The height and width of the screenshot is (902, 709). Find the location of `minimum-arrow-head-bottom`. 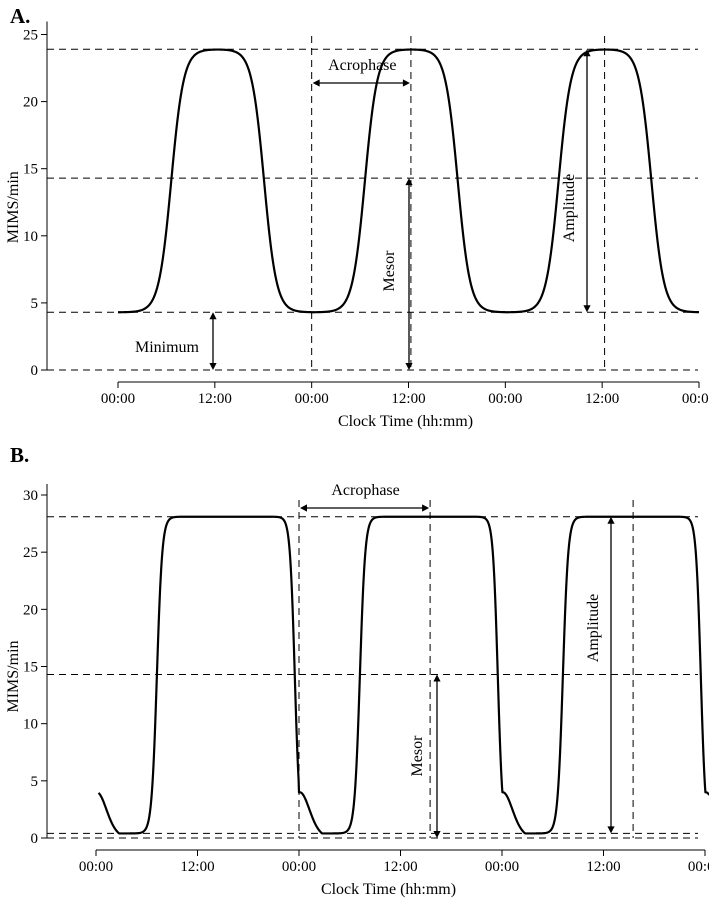

minimum-arrow-head-bottom is located at coordinates (213, 366).